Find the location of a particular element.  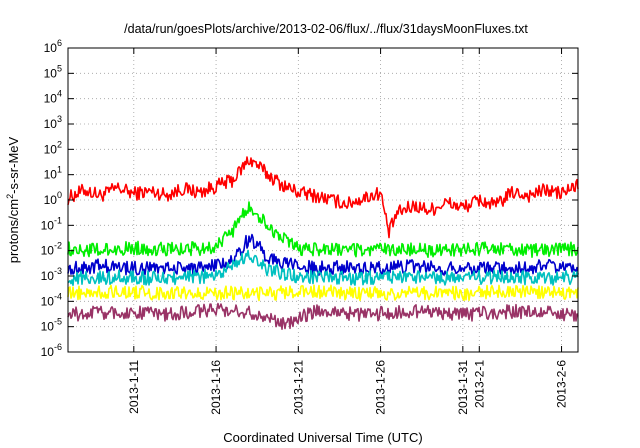

x-tick-label: 2013-1-11 is located at coordinates (134, 387).